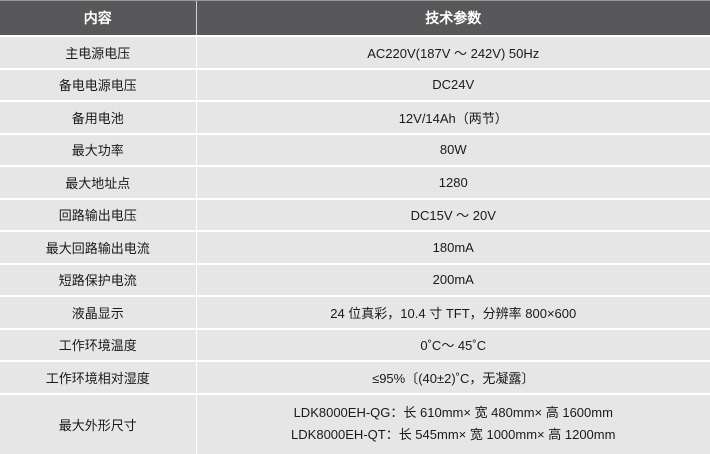 Image resolution: width=710 pixels, height=454 pixels. What do you see at coordinates (453, 215) in the screenshot?
I see `row-value: DC15V ～ 20V` at bounding box center [453, 215].